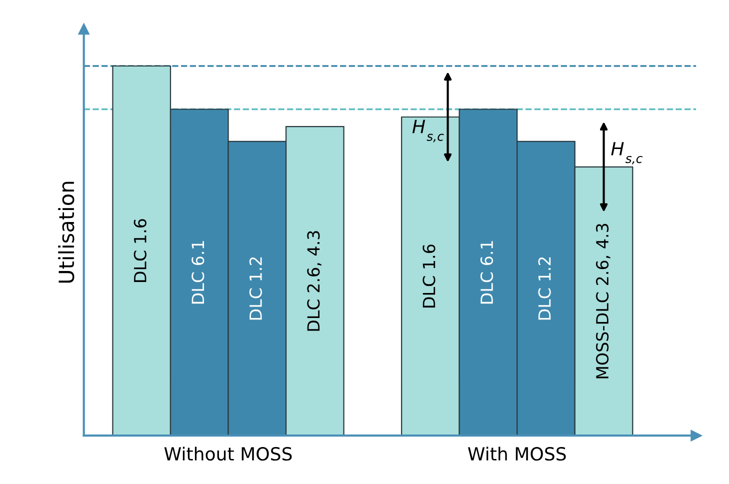 The width and height of the screenshot is (729, 484). I want to click on y-axis-title: Utilisation, so click(66, 232).